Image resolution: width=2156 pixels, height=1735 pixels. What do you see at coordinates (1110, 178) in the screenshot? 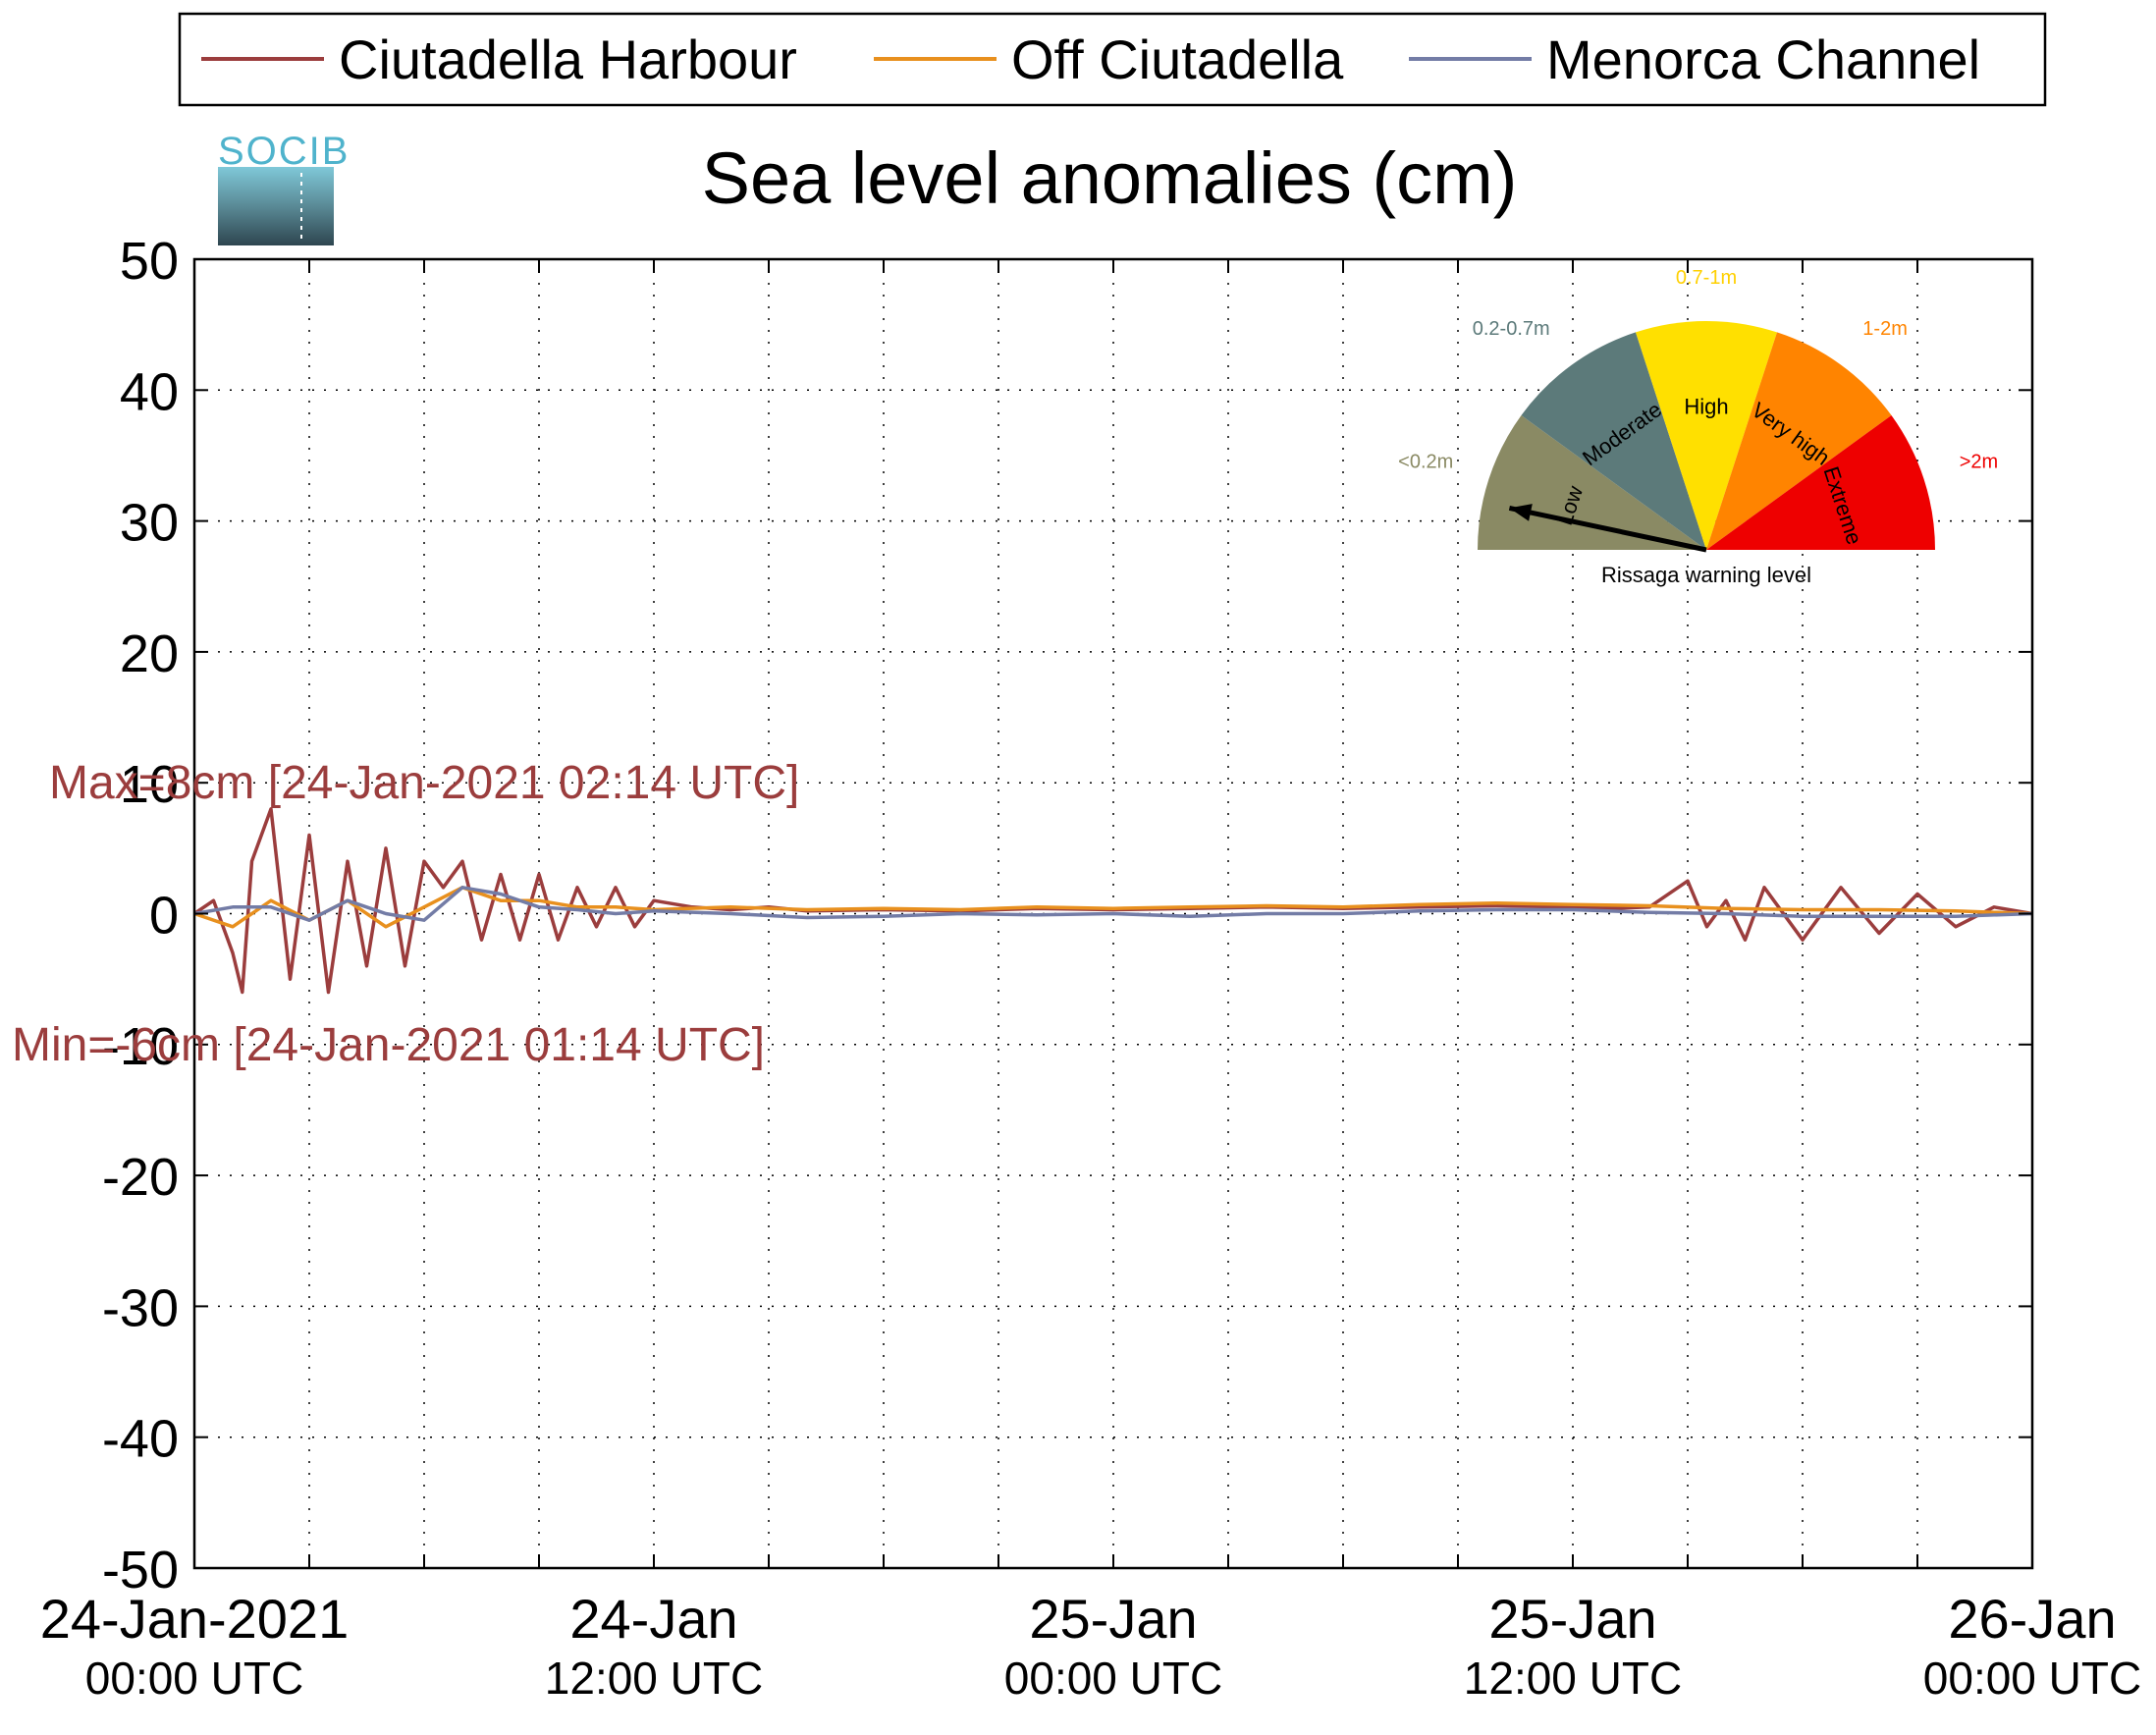
I see `chart-title: Sea level anomalies (cm)` at bounding box center [1110, 178].